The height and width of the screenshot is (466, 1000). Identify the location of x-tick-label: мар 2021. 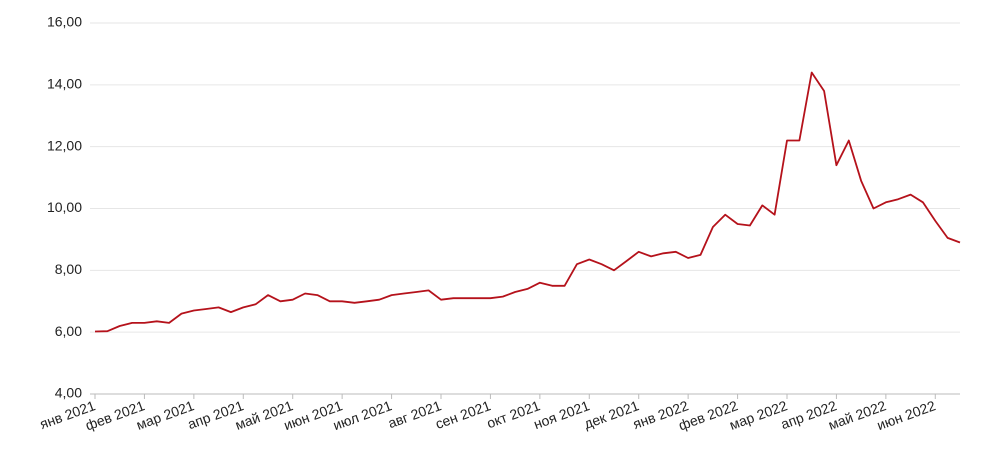
(165, 415).